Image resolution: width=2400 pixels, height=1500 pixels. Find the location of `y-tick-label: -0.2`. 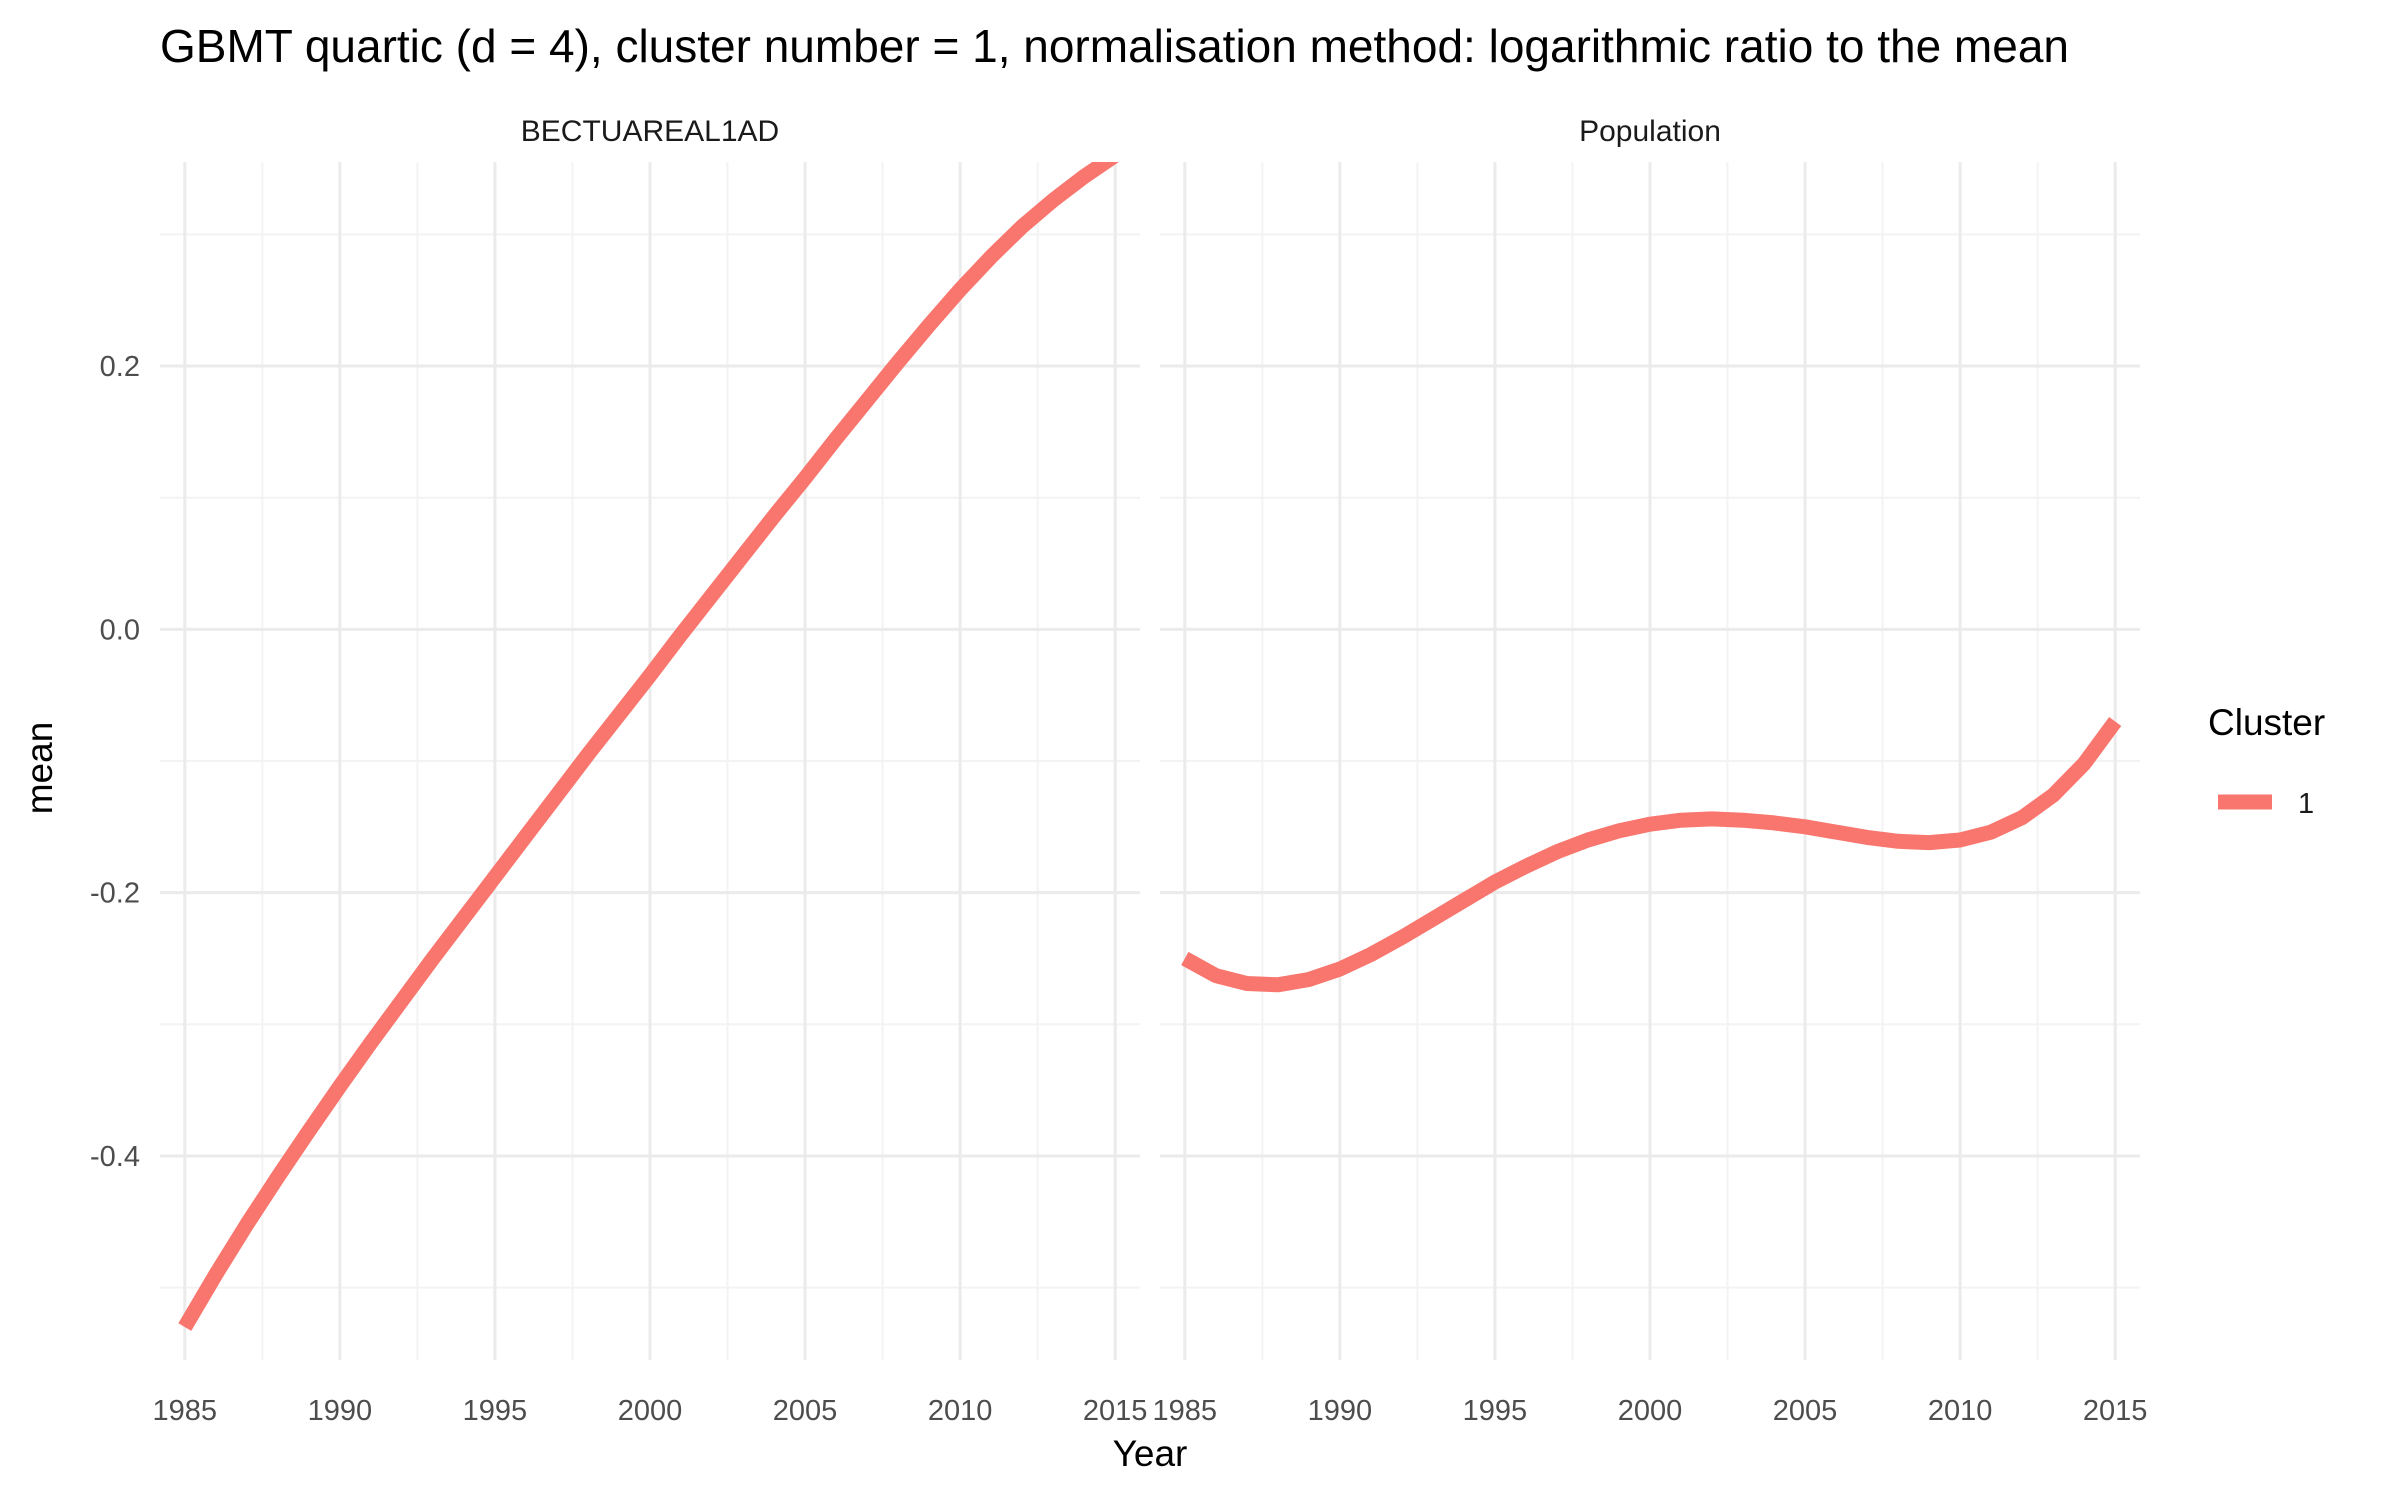

y-tick-label: -0.2 is located at coordinates (115, 894).